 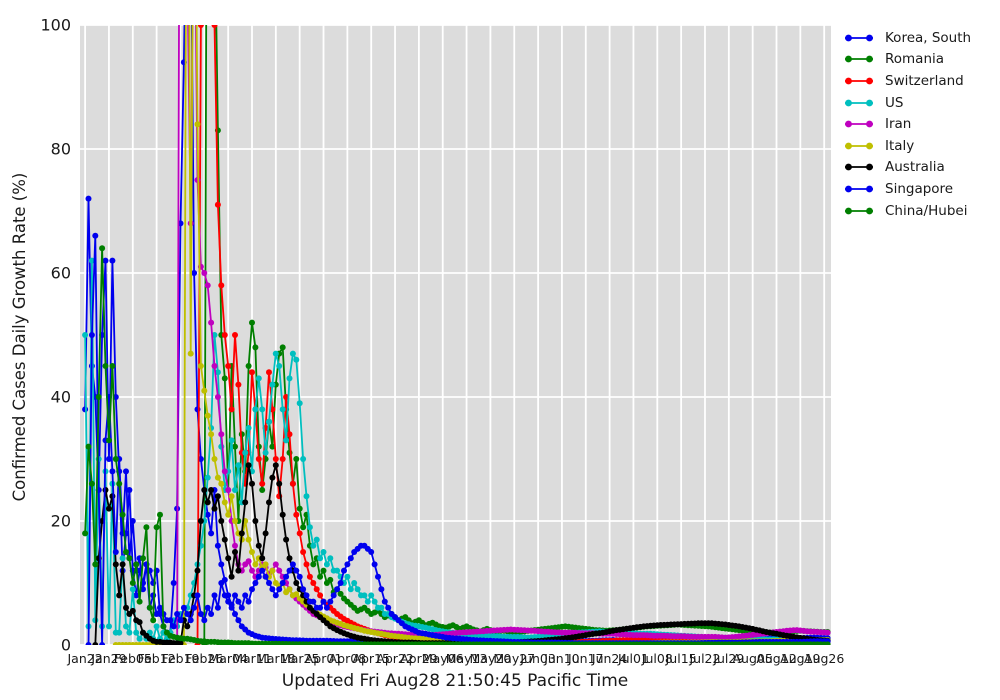 I want to click on legend-label: Australia, so click(x=915, y=167).